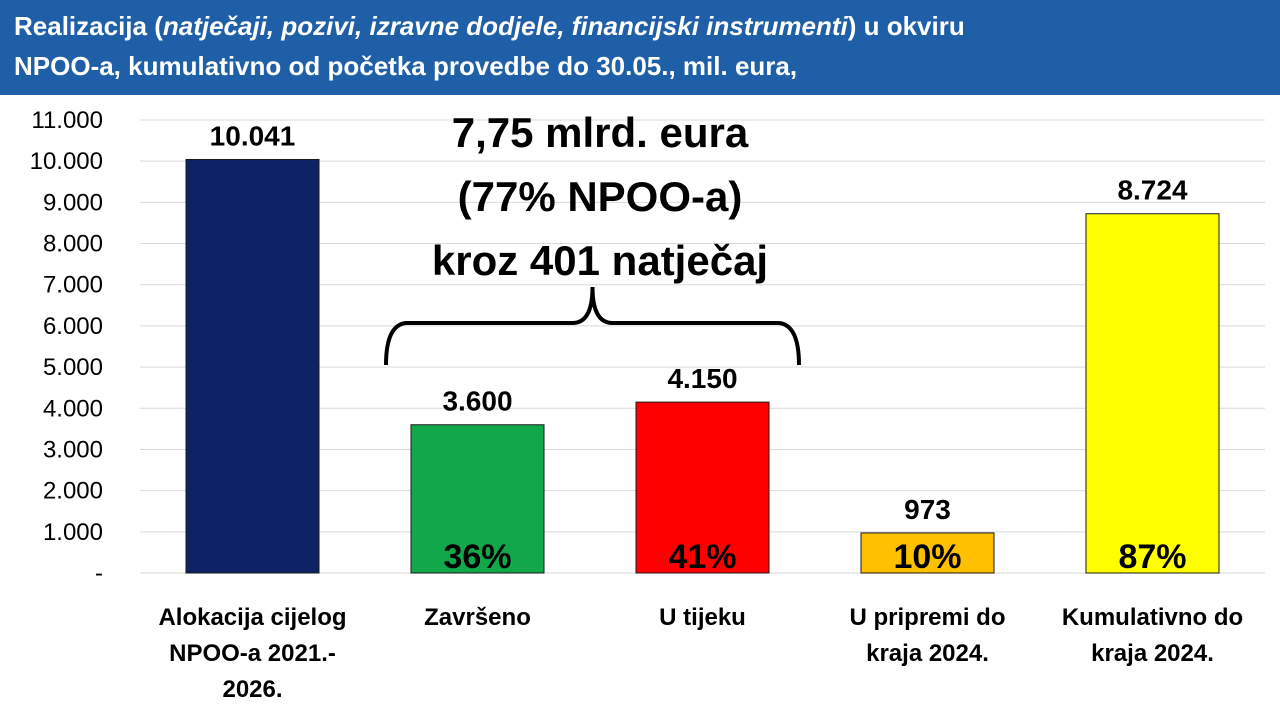  What do you see at coordinates (73, 532) in the screenshot?
I see `y-tick-label: 1.000` at bounding box center [73, 532].